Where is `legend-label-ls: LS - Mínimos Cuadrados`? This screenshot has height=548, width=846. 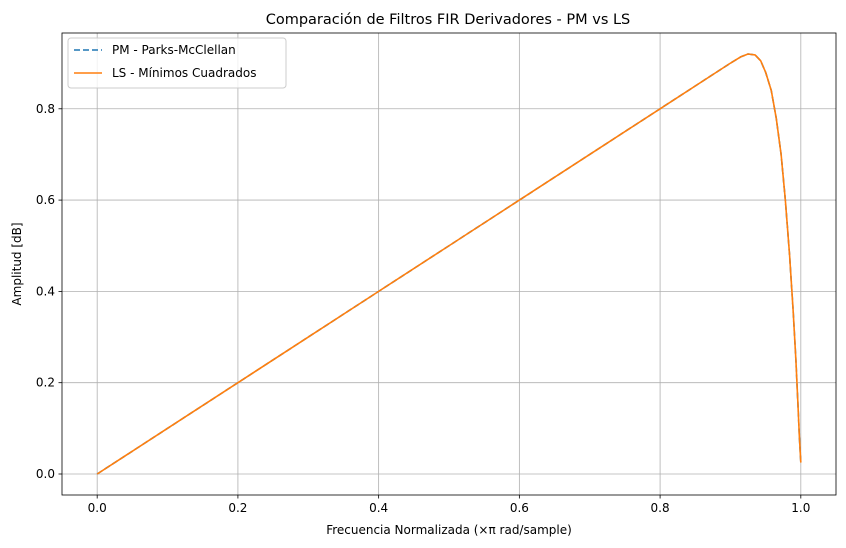 legend-label-ls: LS - Mínimos Cuadrados is located at coordinates (184, 73).